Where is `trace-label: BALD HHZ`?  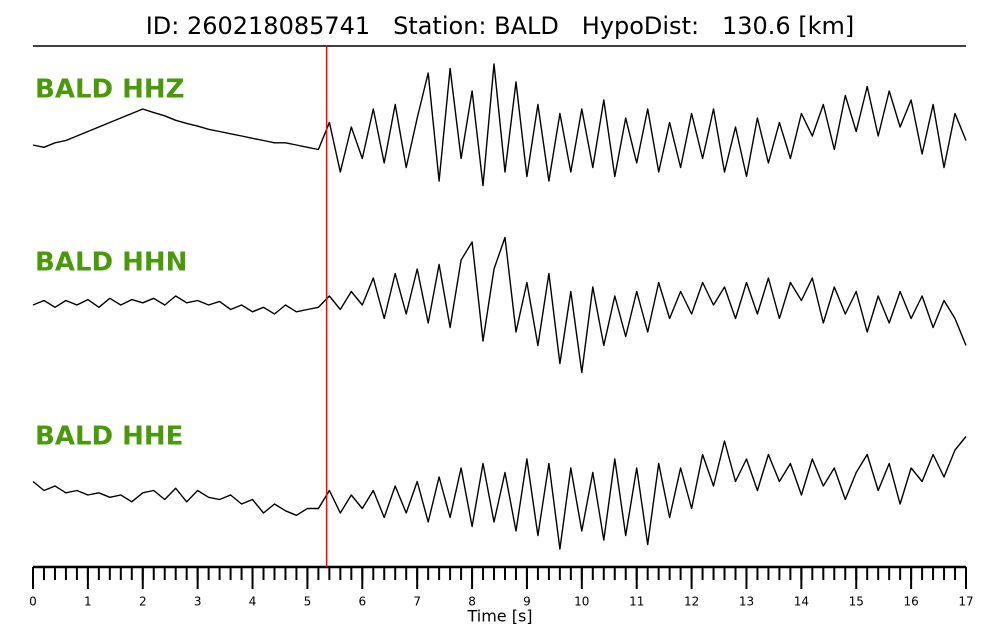
trace-label: BALD HHZ is located at coordinates (110, 90).